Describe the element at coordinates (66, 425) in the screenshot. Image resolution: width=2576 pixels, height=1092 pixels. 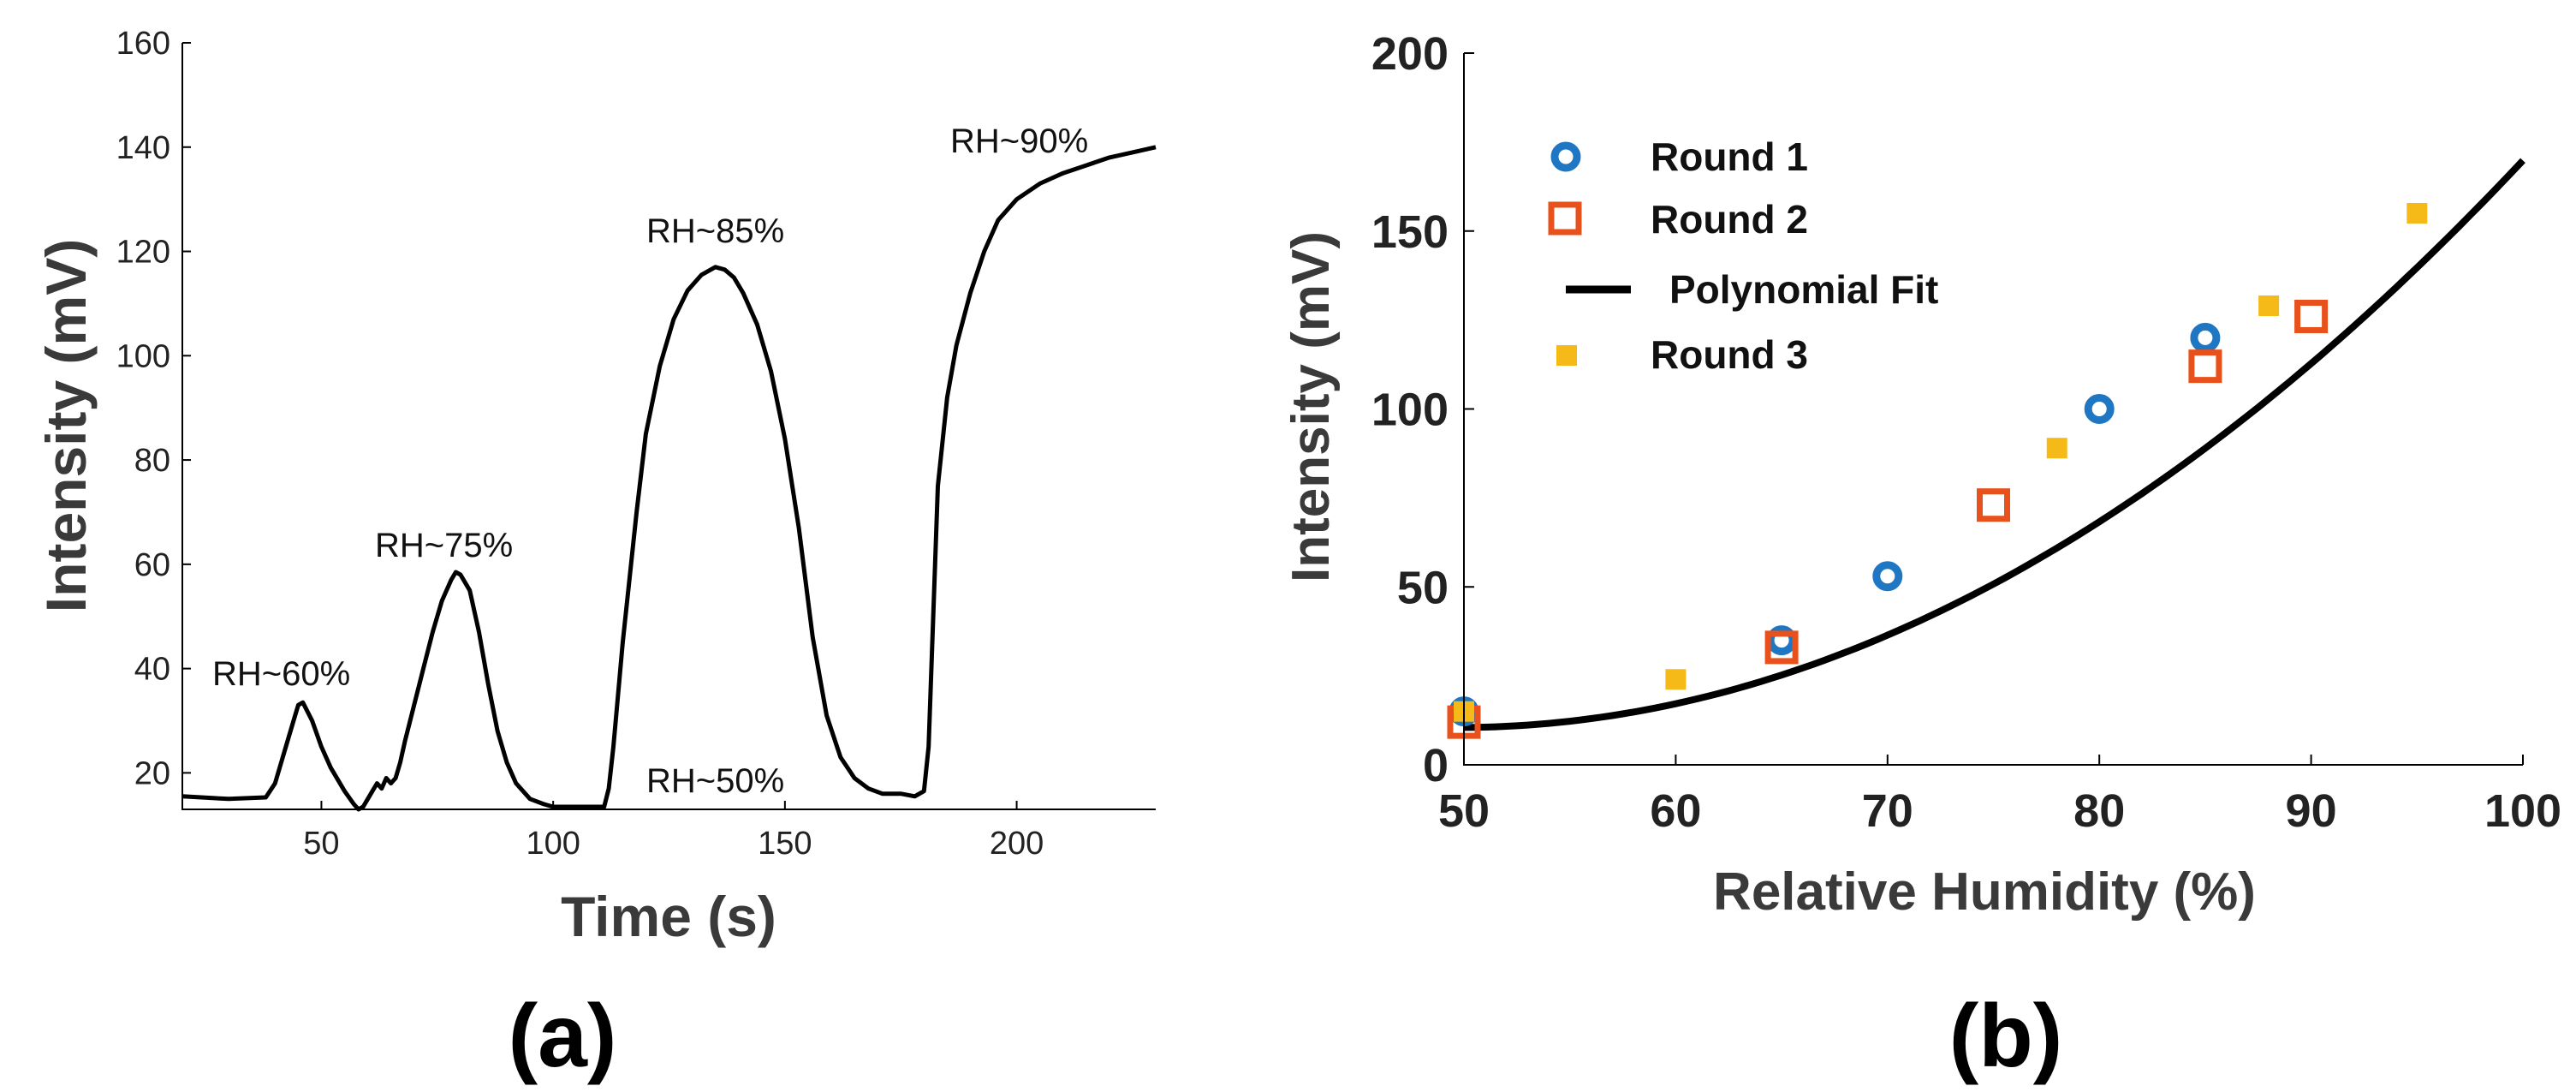
I see `chart-a-ylabel: Intensity (mV)` at that location.